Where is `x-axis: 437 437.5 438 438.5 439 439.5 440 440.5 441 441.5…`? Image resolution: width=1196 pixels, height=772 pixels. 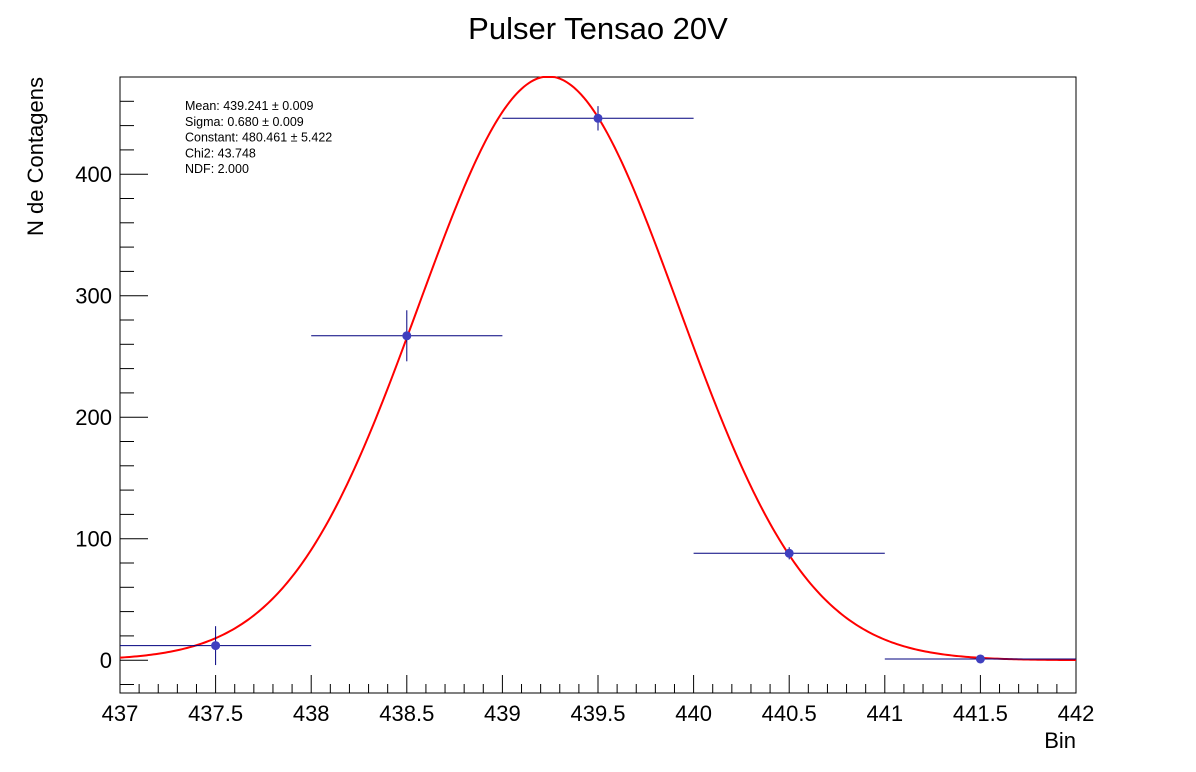
x-axis: 437 437.5 438 438.5 439 439.5 440 440.5 441 441.5… is located at coordinates (598, 700).